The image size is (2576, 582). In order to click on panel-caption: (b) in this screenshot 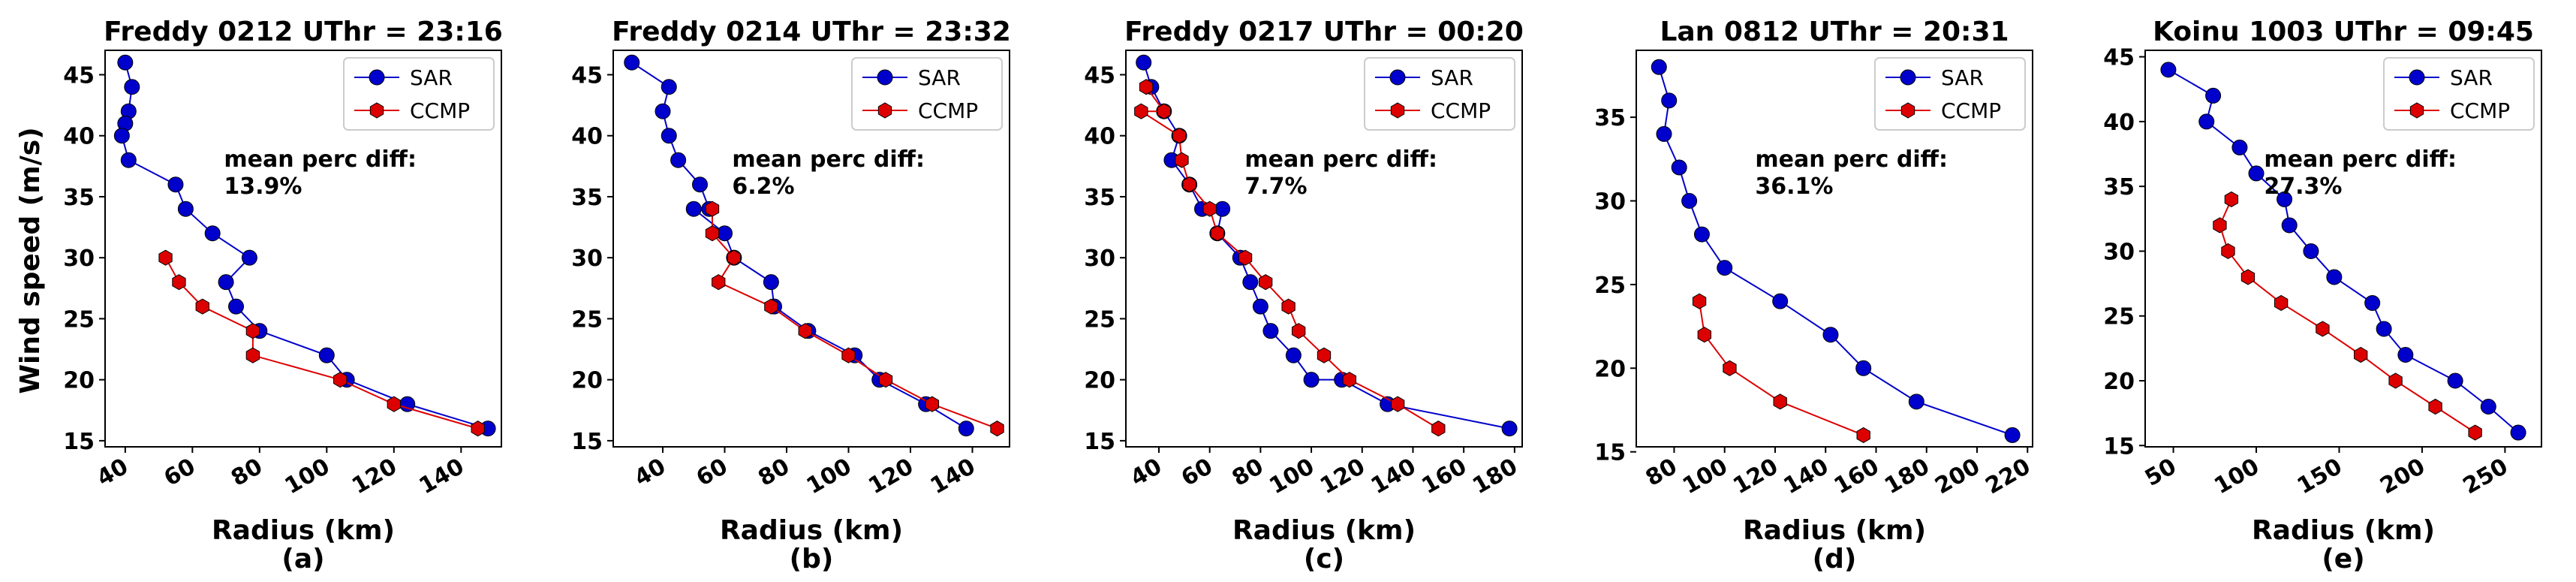, I will do `click(812, 559)`.